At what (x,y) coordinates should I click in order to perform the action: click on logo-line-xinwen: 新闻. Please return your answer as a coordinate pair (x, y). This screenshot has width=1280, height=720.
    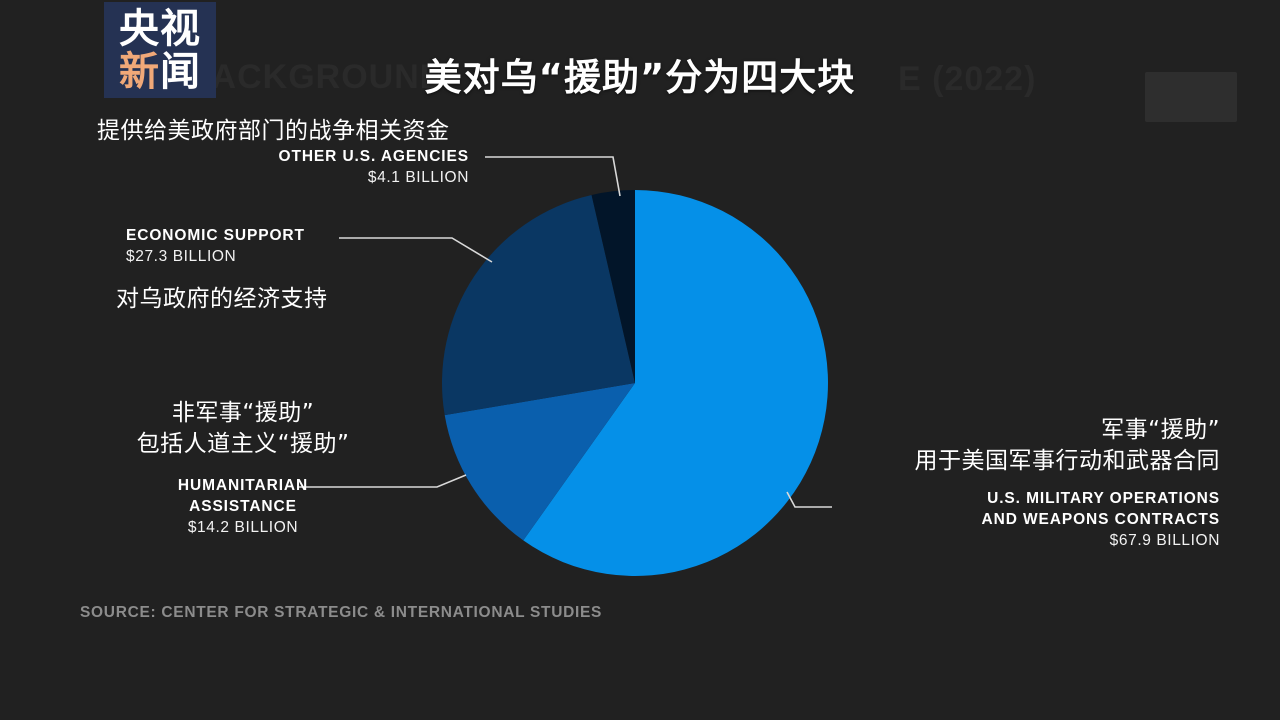
    Looking at the image, I should click on (160, 72).